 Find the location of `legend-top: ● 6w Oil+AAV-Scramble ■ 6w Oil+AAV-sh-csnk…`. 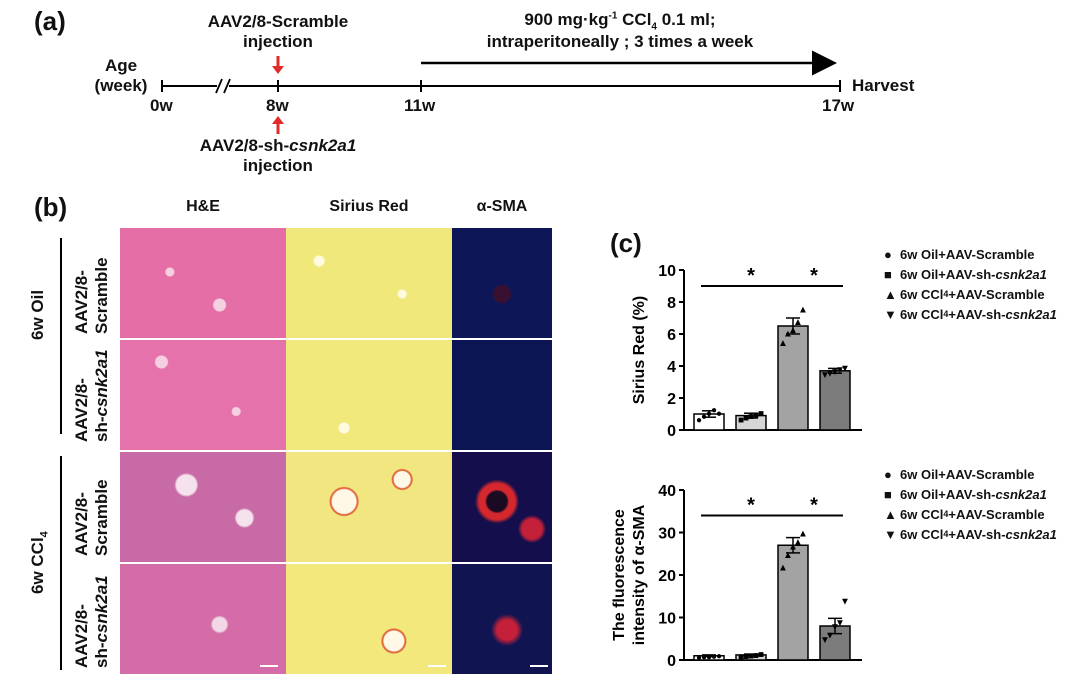

legend-top: ● 6w Oil+AAV-Scramble ■ 6w Oil+AAV-sh-csnk… is located at coordinates (970, 284).